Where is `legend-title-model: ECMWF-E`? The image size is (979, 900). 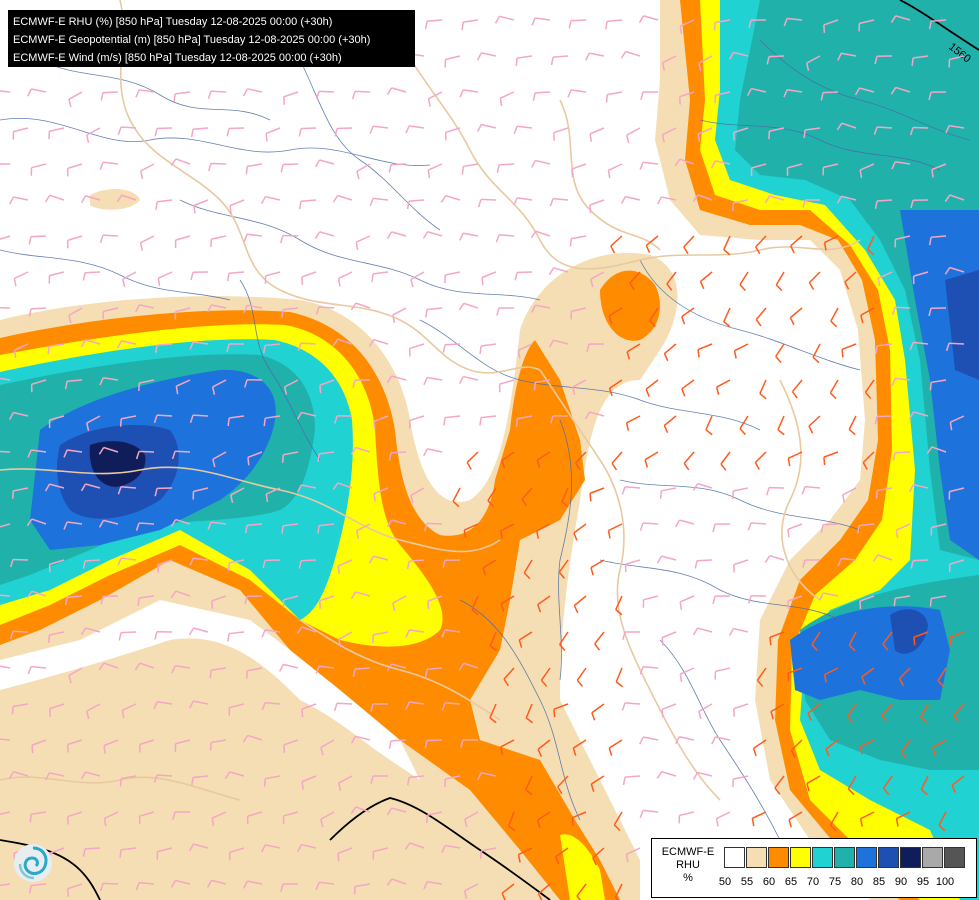
legend-title-model: ECMWF-E is located at coordinates (688, 852).